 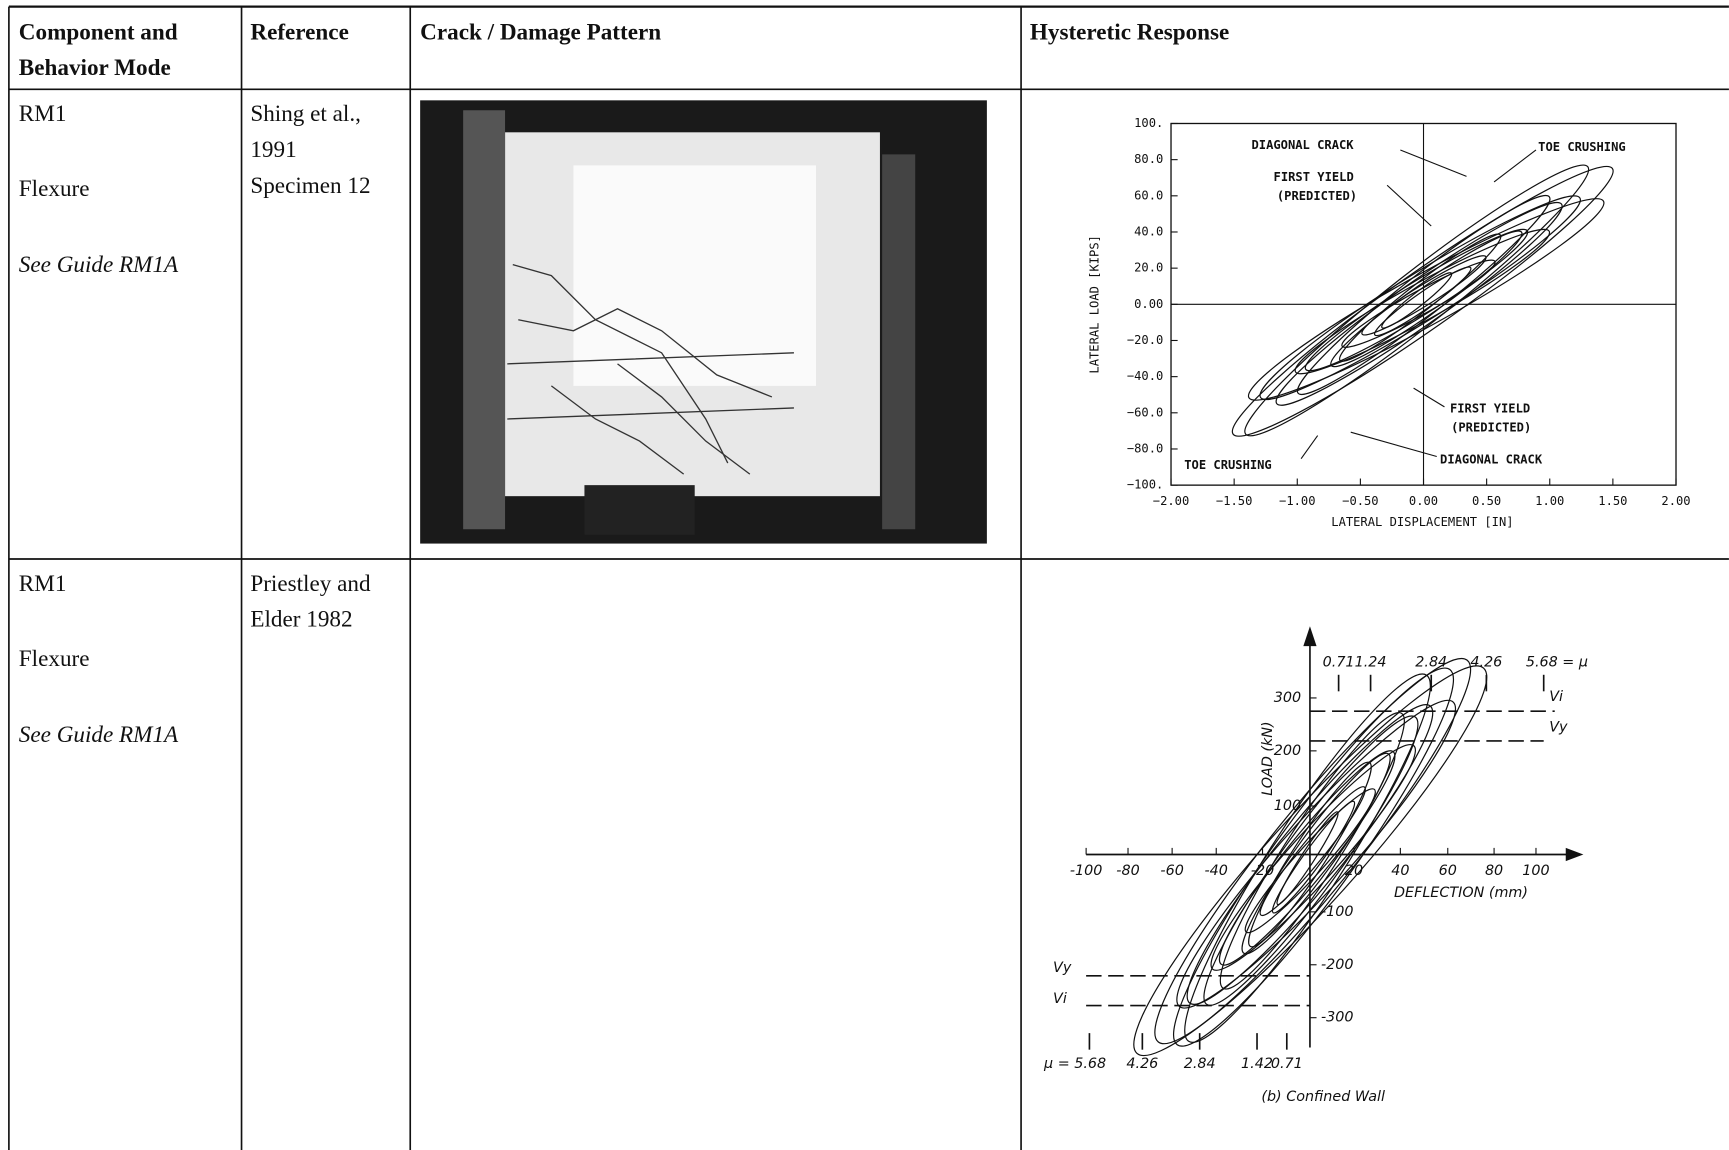 I want to click on ductility-label: 1.24, so click(x=1371, y=663).